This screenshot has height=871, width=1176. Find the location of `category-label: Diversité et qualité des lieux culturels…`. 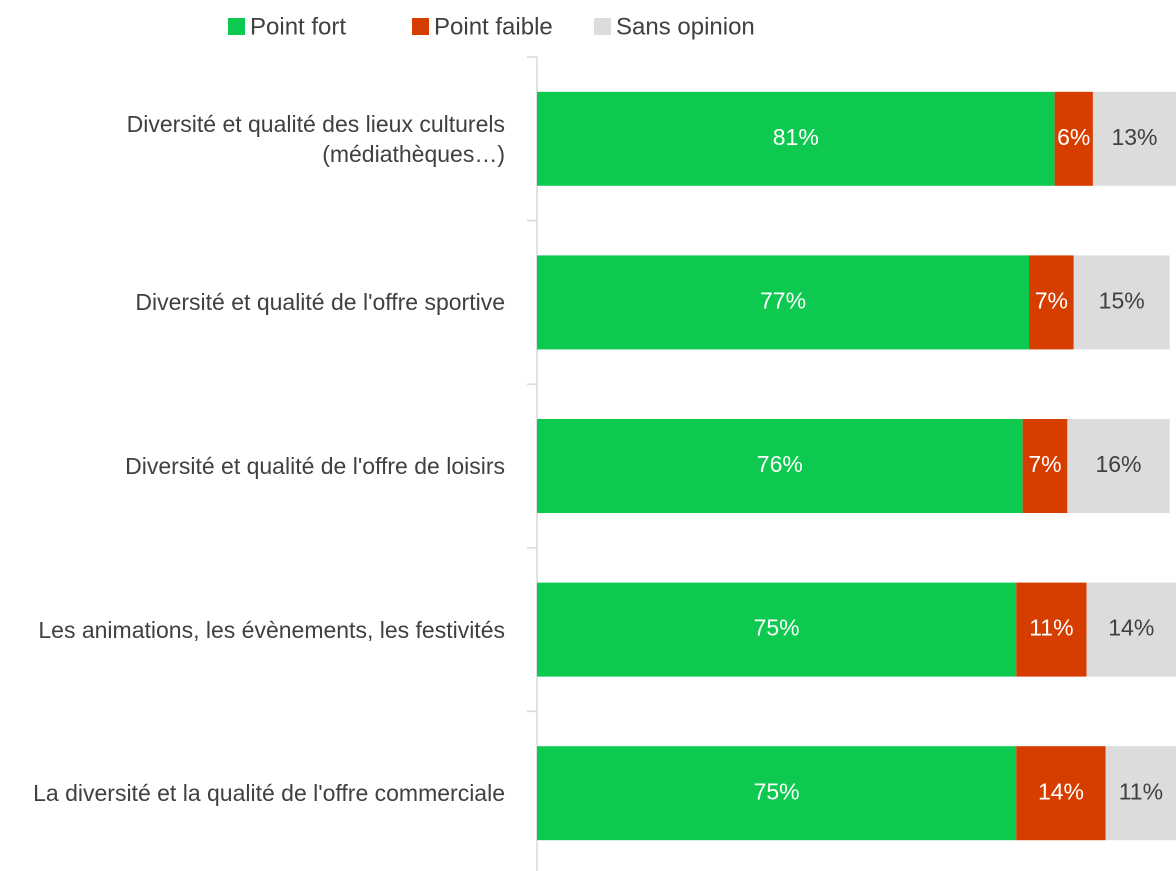

category-label: Diversité et qualité des lieux culturels… is located at coordinates (252, 139).